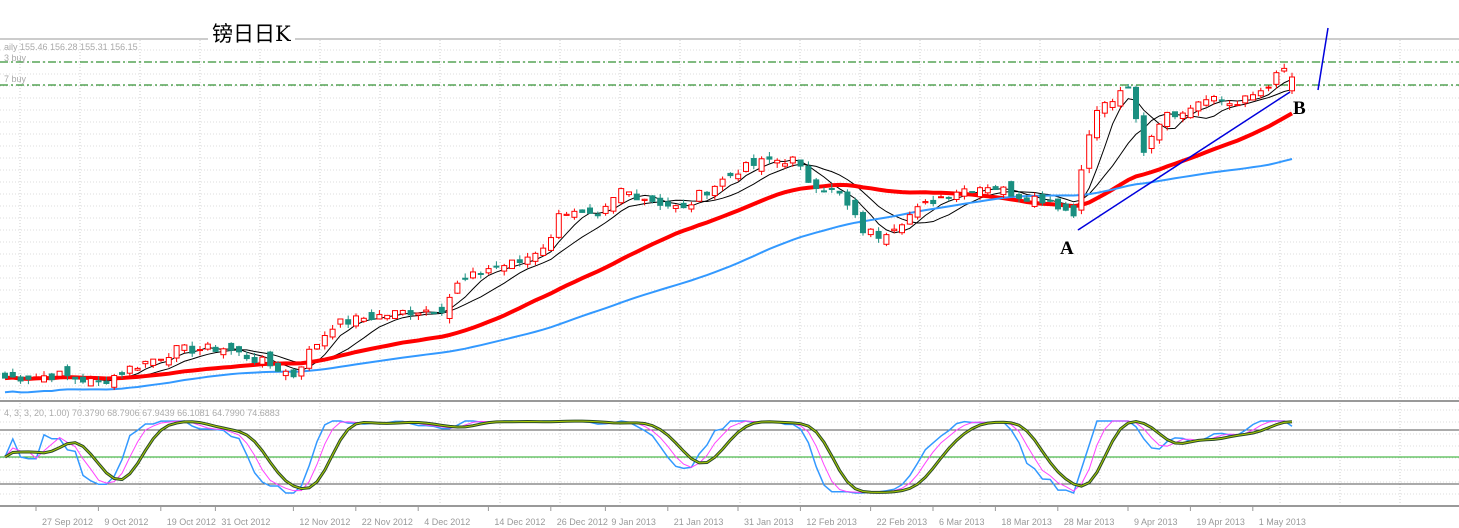  Describe the element at coordinates (1089, 522) in the screenshot. I see `x-tick-label: 28 Mar 2013` at that location.